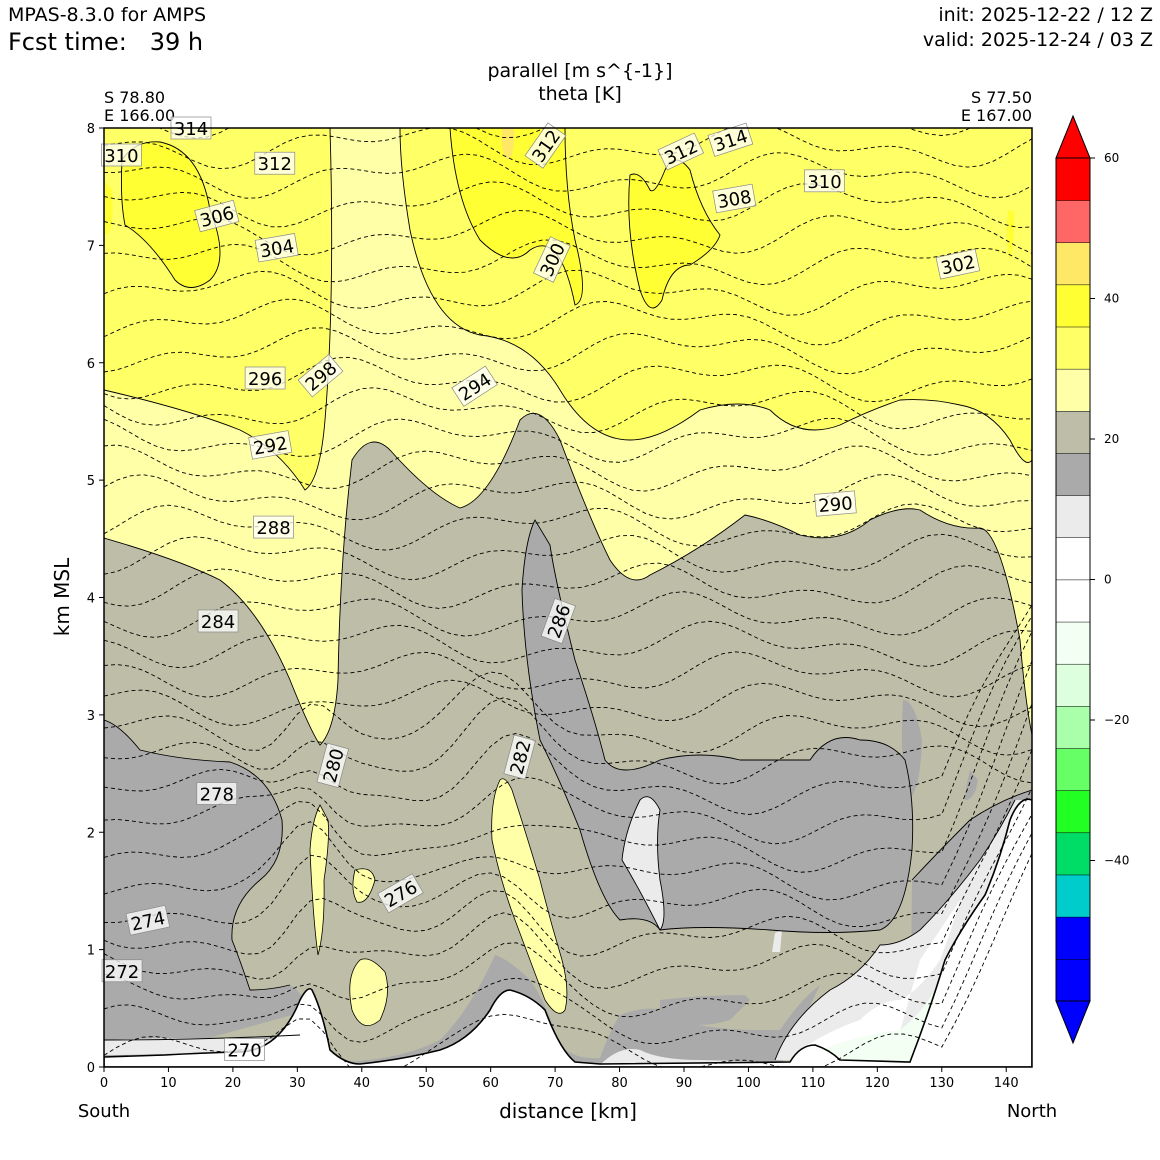 The width and height of the screenshot is (1160, 1160). What do you see at coordinates (705, 1010) in the screenshot?
I see `fill-gray-low` at bounding box center [705, 1010].